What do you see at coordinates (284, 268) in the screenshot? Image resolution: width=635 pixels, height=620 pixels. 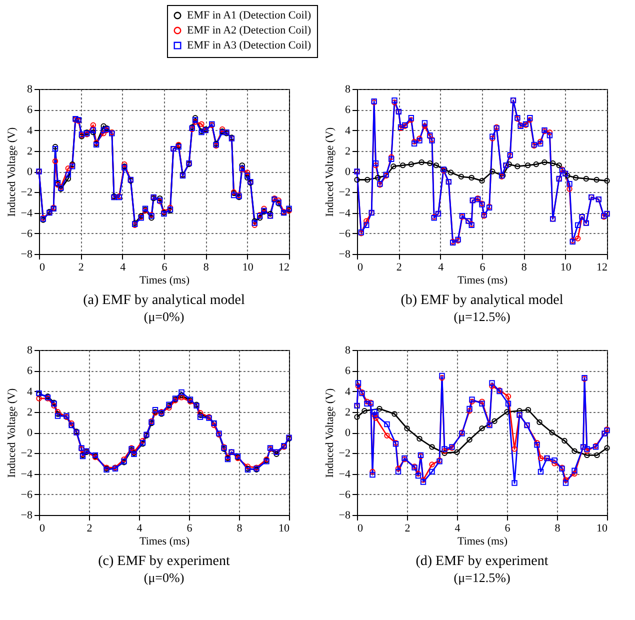 I see `x-tick-label: 12` at bounding box center [284, 268].